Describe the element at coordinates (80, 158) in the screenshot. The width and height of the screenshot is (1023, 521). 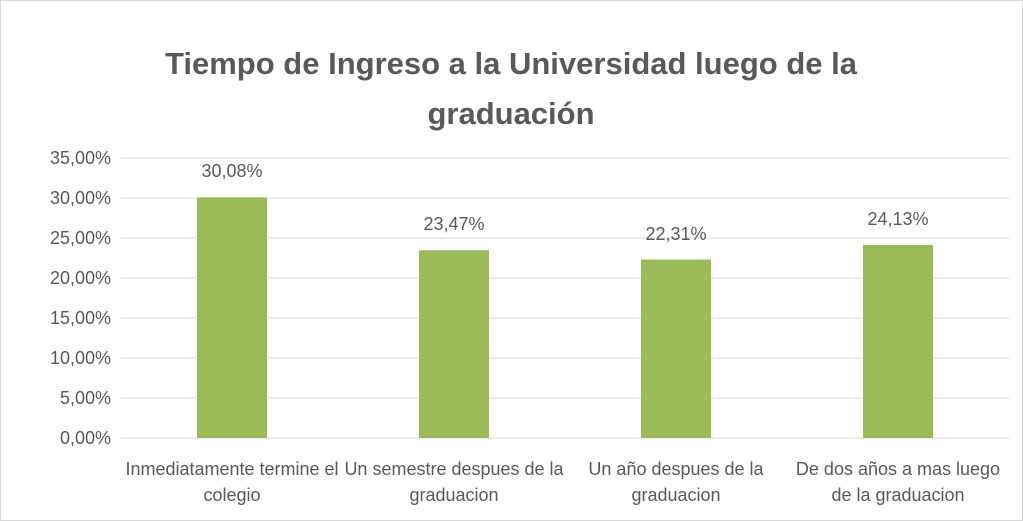
I see `y-tick-label: 35,00%` at that location.